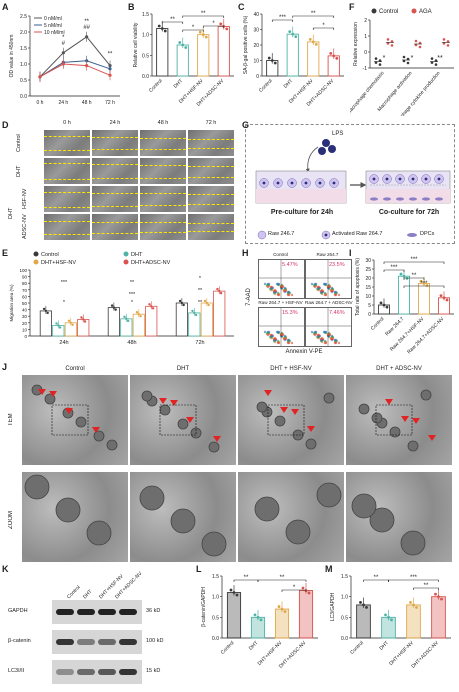 This screenshot has width=459, height=692. What do you see at coordinates (326, 235) in the screenshot?
I see `legend-activated-dot` at bounding box center [326, 235].